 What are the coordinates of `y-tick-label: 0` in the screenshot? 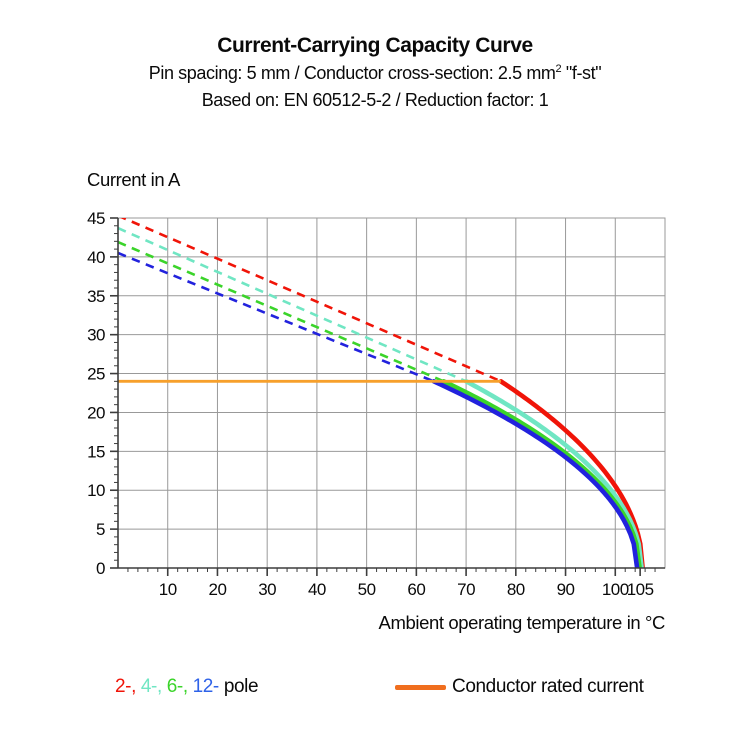 It's located at (100, 568).